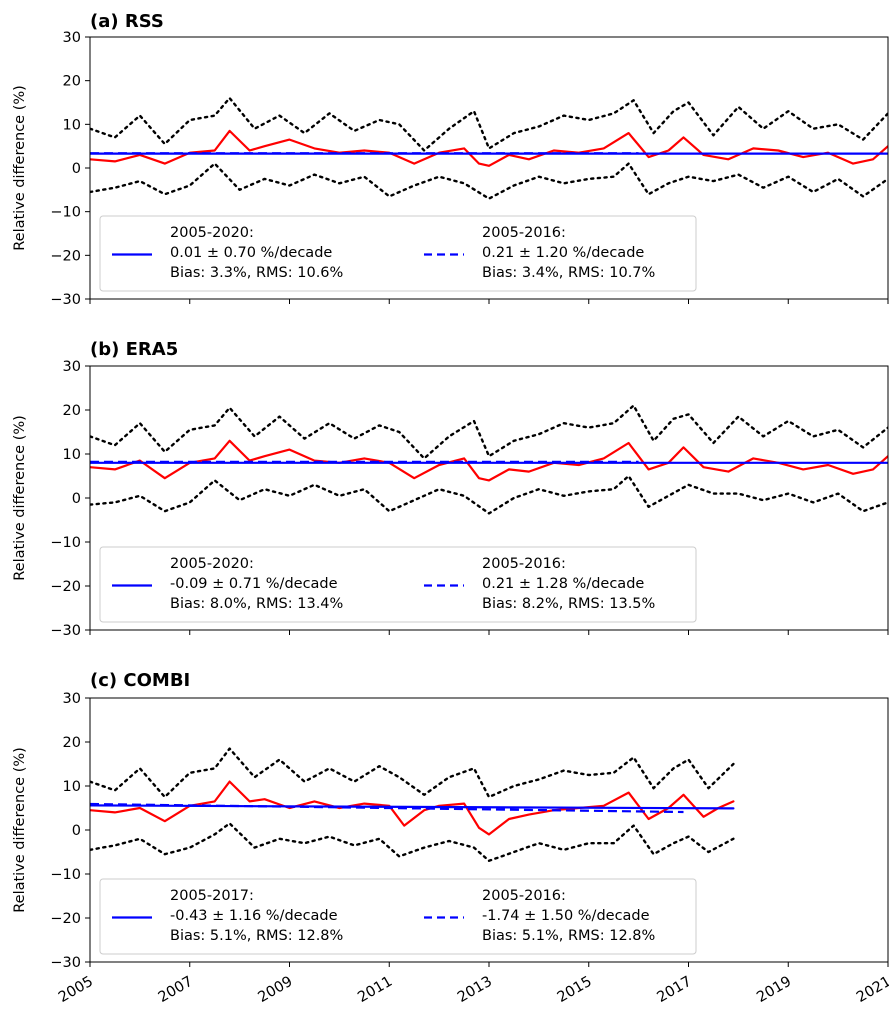 The image size is (889, 1011). Describe the element at coordinates (276, 990) in the screenshot. I see `x-tick-label: 2009` at that location.